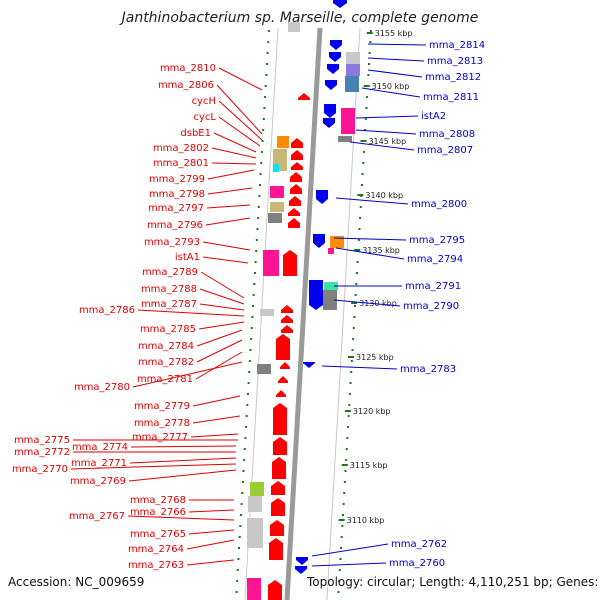 This screenshot has width=600, height=600. I want to click on left-gene-label: cycL, so click(205, 117).